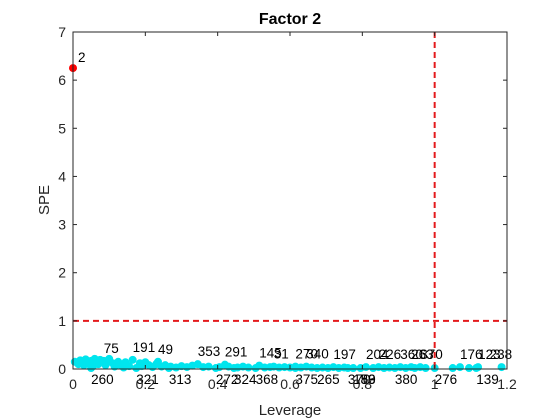 Image resolution: width=560 pixels, height=420 pixels. Describe the element at coordinates (290, 384) in the screenshot. I see `x-tick-label: 0.6` at that location.